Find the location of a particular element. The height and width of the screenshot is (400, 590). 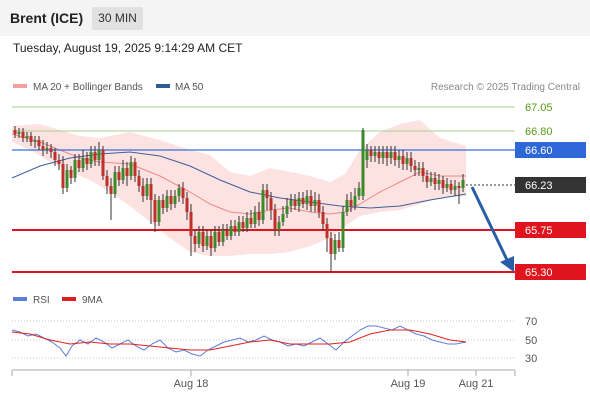

price-level-labels: 67.05 66.80 66.60 66.23 65.75 65.30 is located at coordinates (550, 191).